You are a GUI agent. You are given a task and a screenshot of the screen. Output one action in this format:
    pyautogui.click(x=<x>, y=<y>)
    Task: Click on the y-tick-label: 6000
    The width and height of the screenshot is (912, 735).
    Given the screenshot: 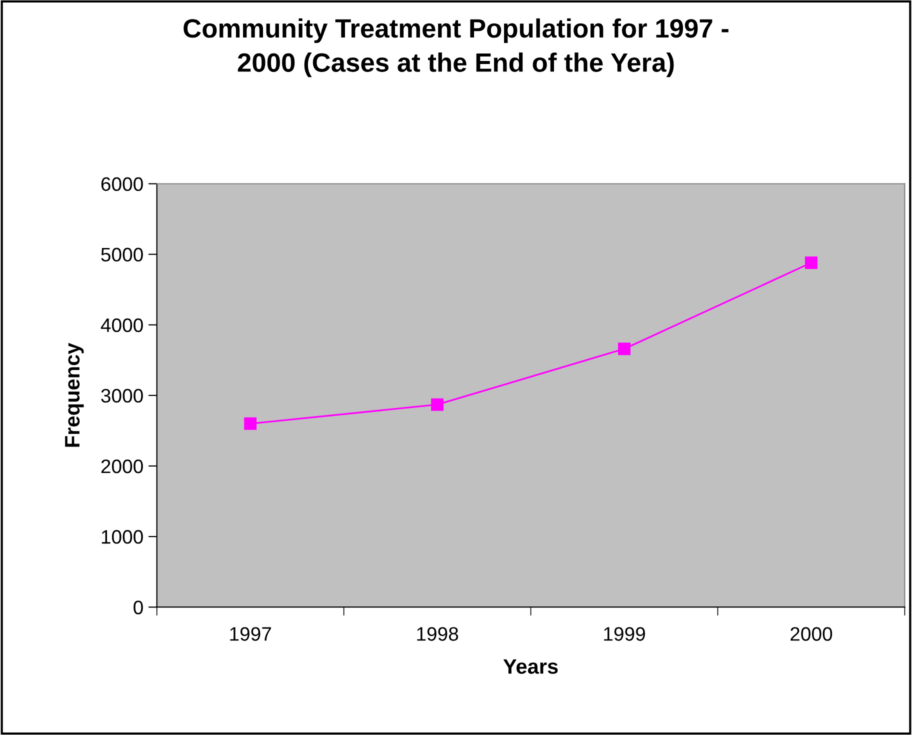 What is the action you would take?
    pyautogui.click(x=122, y=184)
    